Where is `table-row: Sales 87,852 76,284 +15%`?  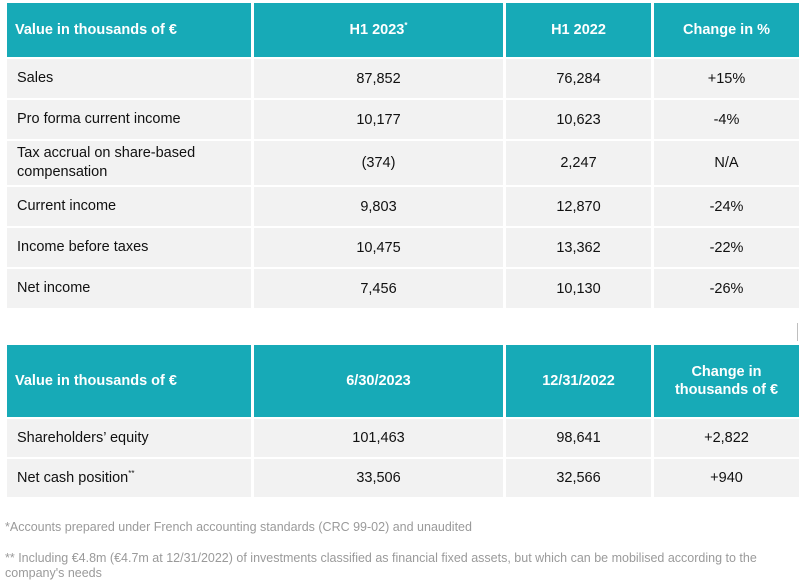
table-row: Sales 87,852 76,284 +15% is located at coordinates (403, 78).